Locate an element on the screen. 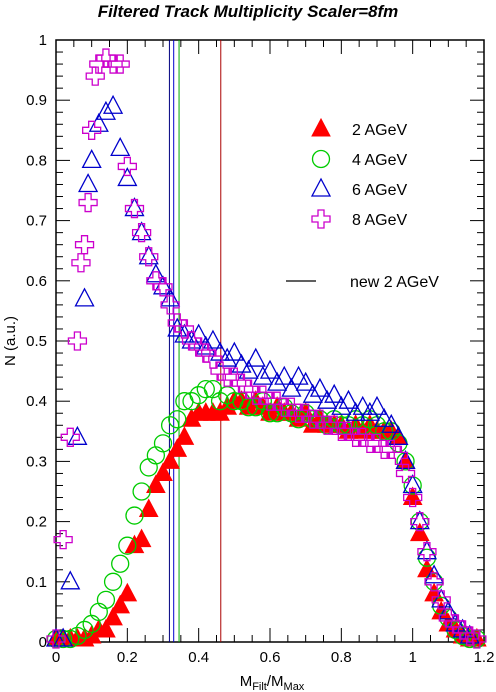 The width and height of the screenshot is (496, 692). y-tick-label: 0.2 is located at coordinates (36, 522).